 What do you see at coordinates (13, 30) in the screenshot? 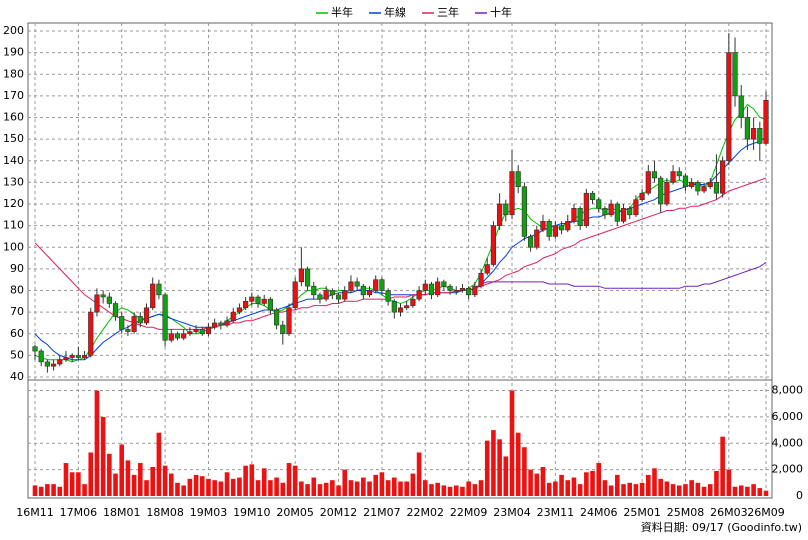
I see `y-tick-label: 200` at bounding box center [13, 30].